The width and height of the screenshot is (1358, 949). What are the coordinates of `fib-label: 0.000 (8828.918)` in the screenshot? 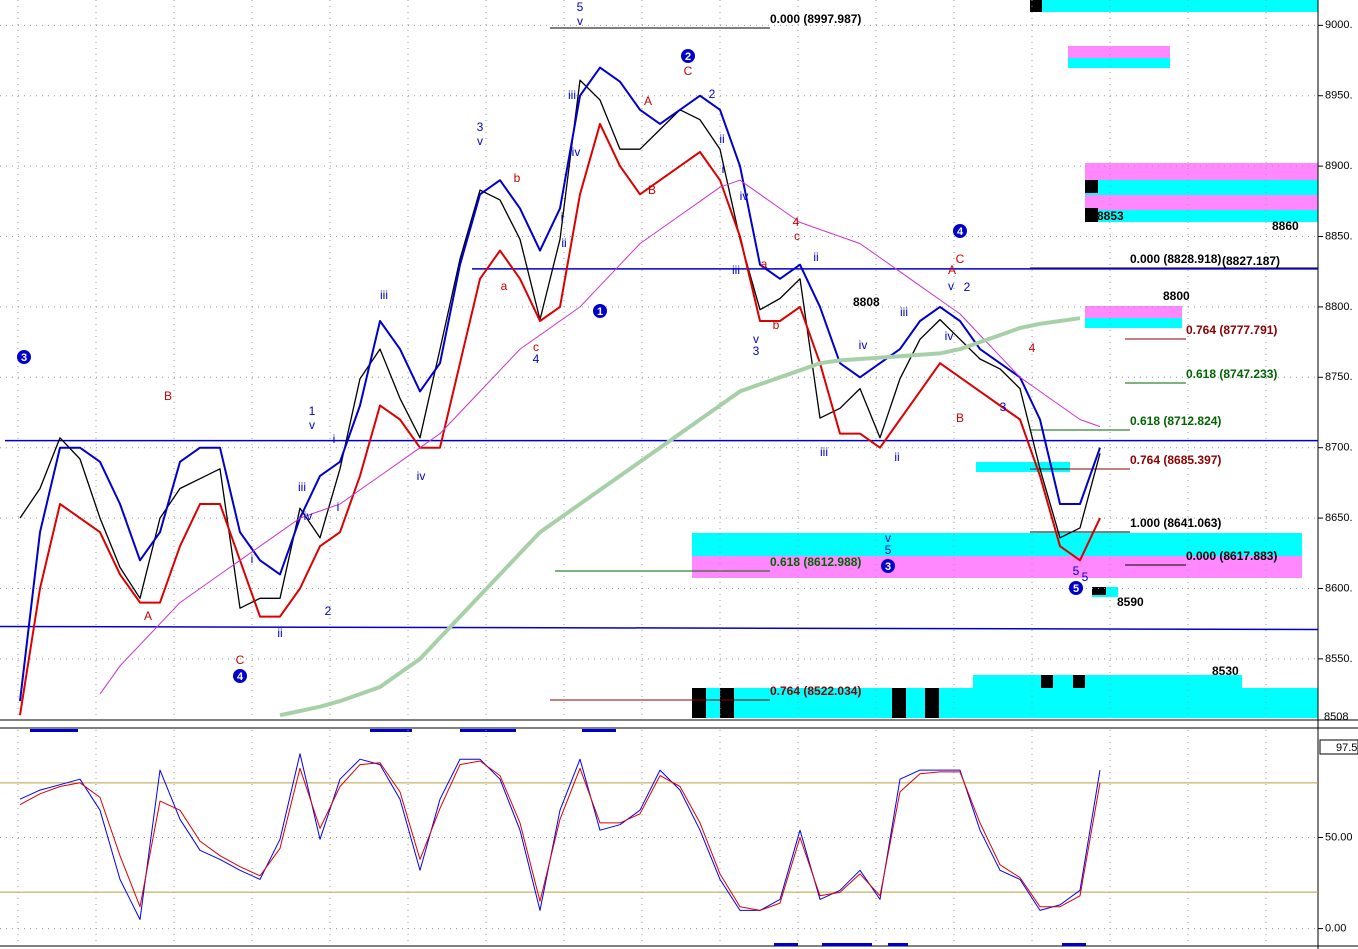 It's located at (1175, 259).